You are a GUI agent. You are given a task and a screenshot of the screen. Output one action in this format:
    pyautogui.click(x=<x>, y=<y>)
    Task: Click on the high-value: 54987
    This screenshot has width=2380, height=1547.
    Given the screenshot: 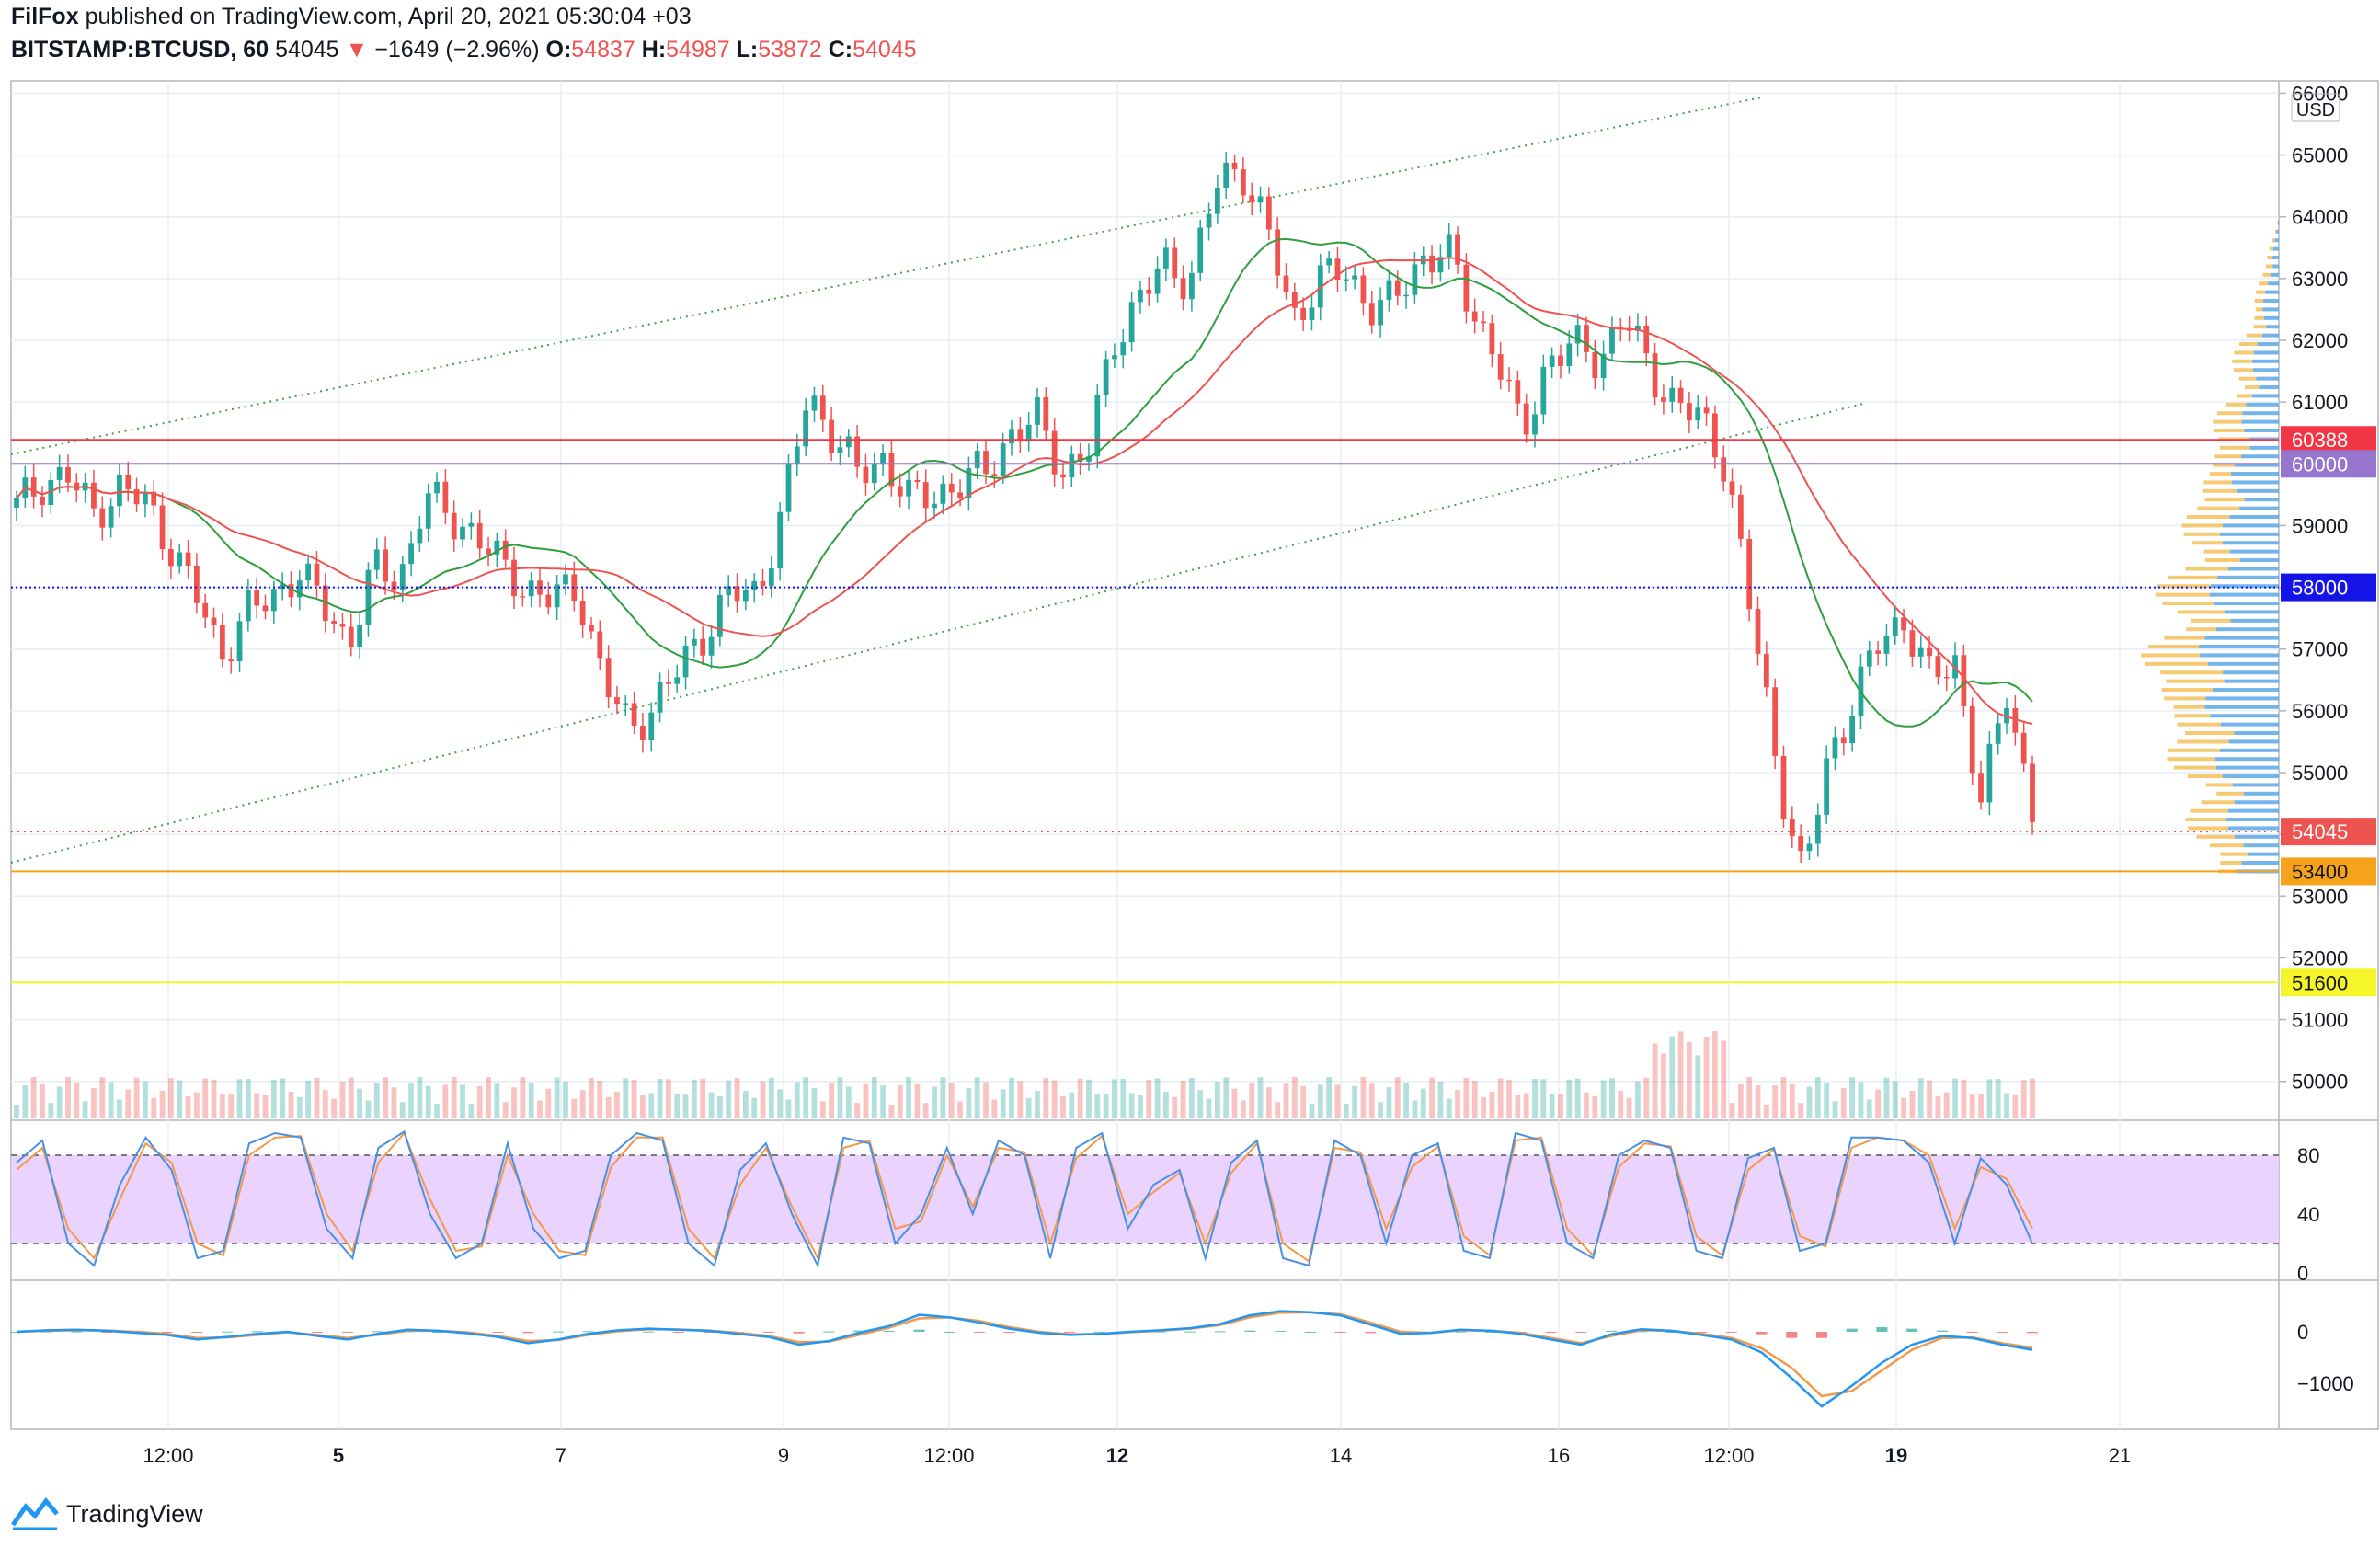 What is the action you would take?
    pyautogui.click(x=698, y=50)
    